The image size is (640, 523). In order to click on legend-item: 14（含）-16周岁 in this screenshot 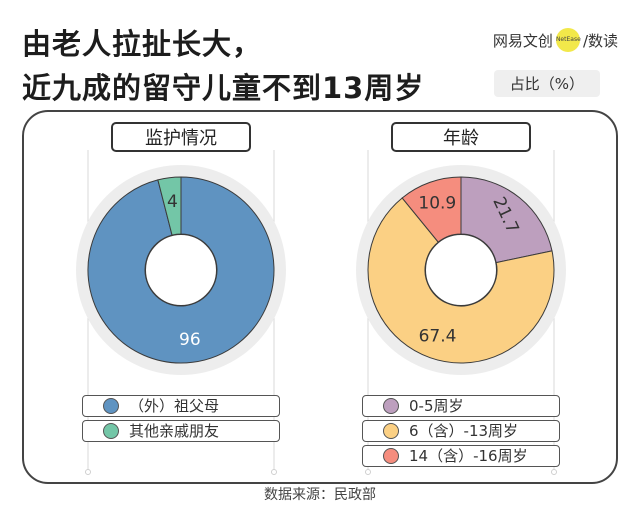, I will do `click(461, 456)`.